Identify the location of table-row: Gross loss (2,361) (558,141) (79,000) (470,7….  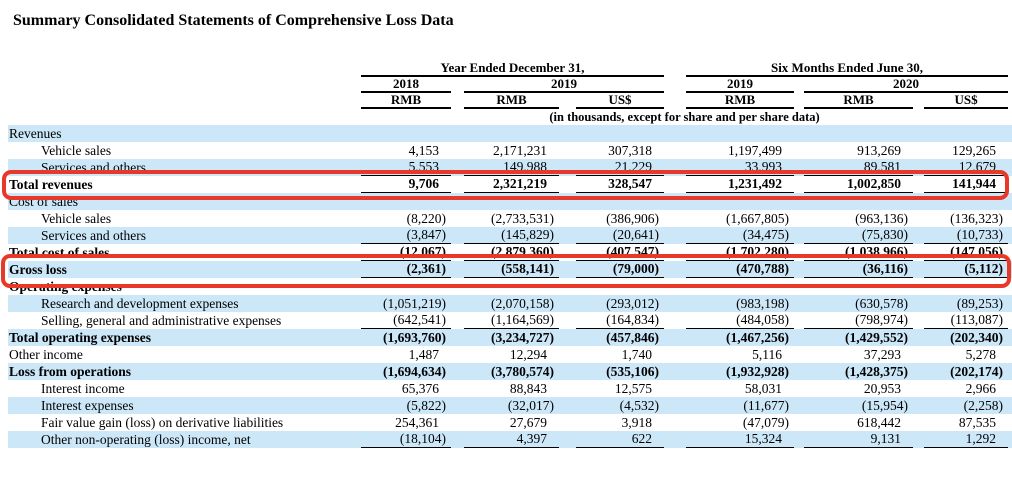
(506, 269).